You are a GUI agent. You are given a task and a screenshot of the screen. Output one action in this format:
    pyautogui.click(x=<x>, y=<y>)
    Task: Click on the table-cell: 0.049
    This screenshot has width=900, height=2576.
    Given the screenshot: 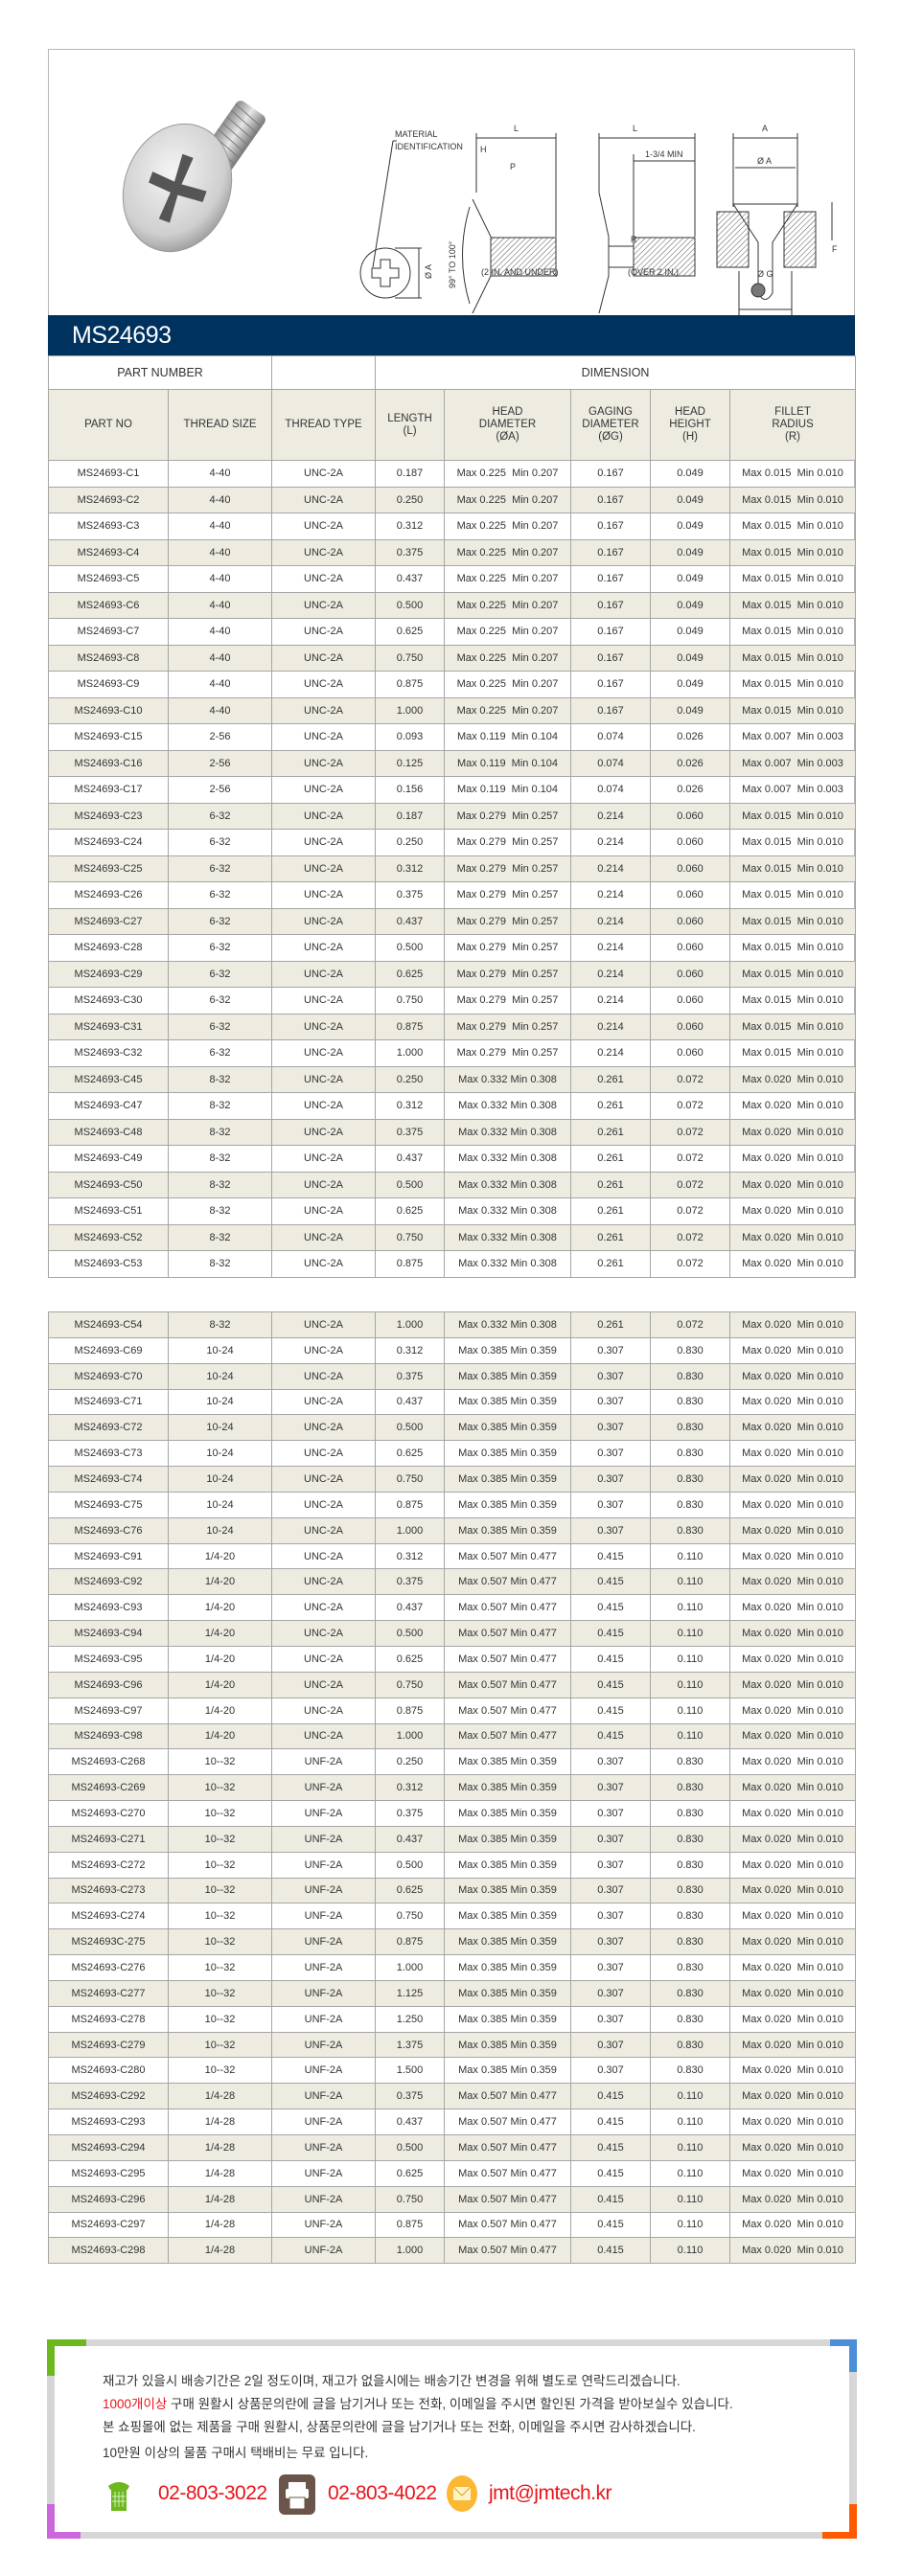 What is the action you would take?
    pyautogui.click(x=690, y=685)
    